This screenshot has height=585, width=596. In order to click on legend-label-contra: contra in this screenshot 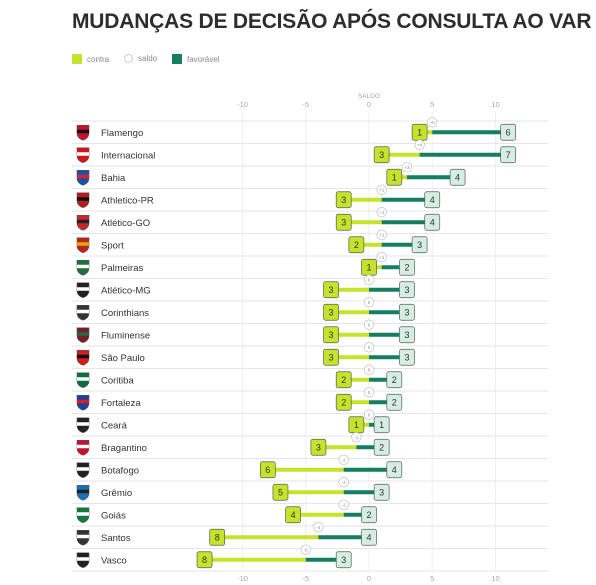, I will do `click(98, 59)`.